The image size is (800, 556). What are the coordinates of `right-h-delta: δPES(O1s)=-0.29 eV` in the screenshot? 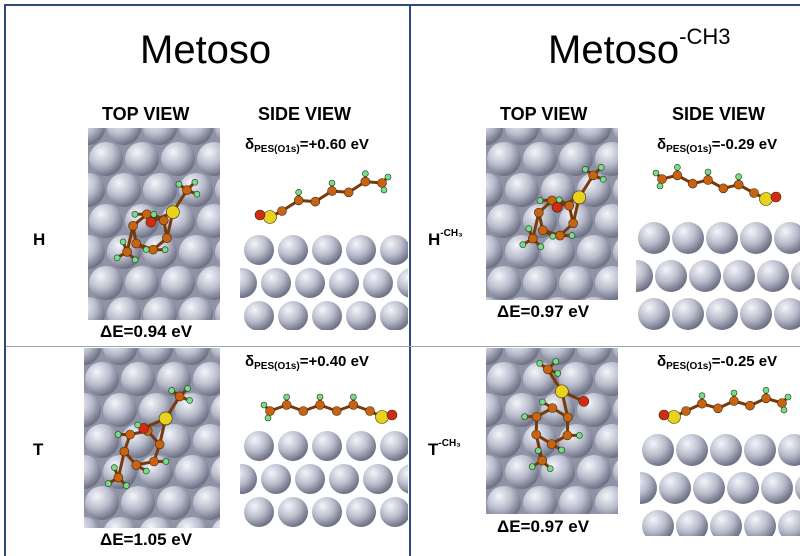 It's located at (717, 145).